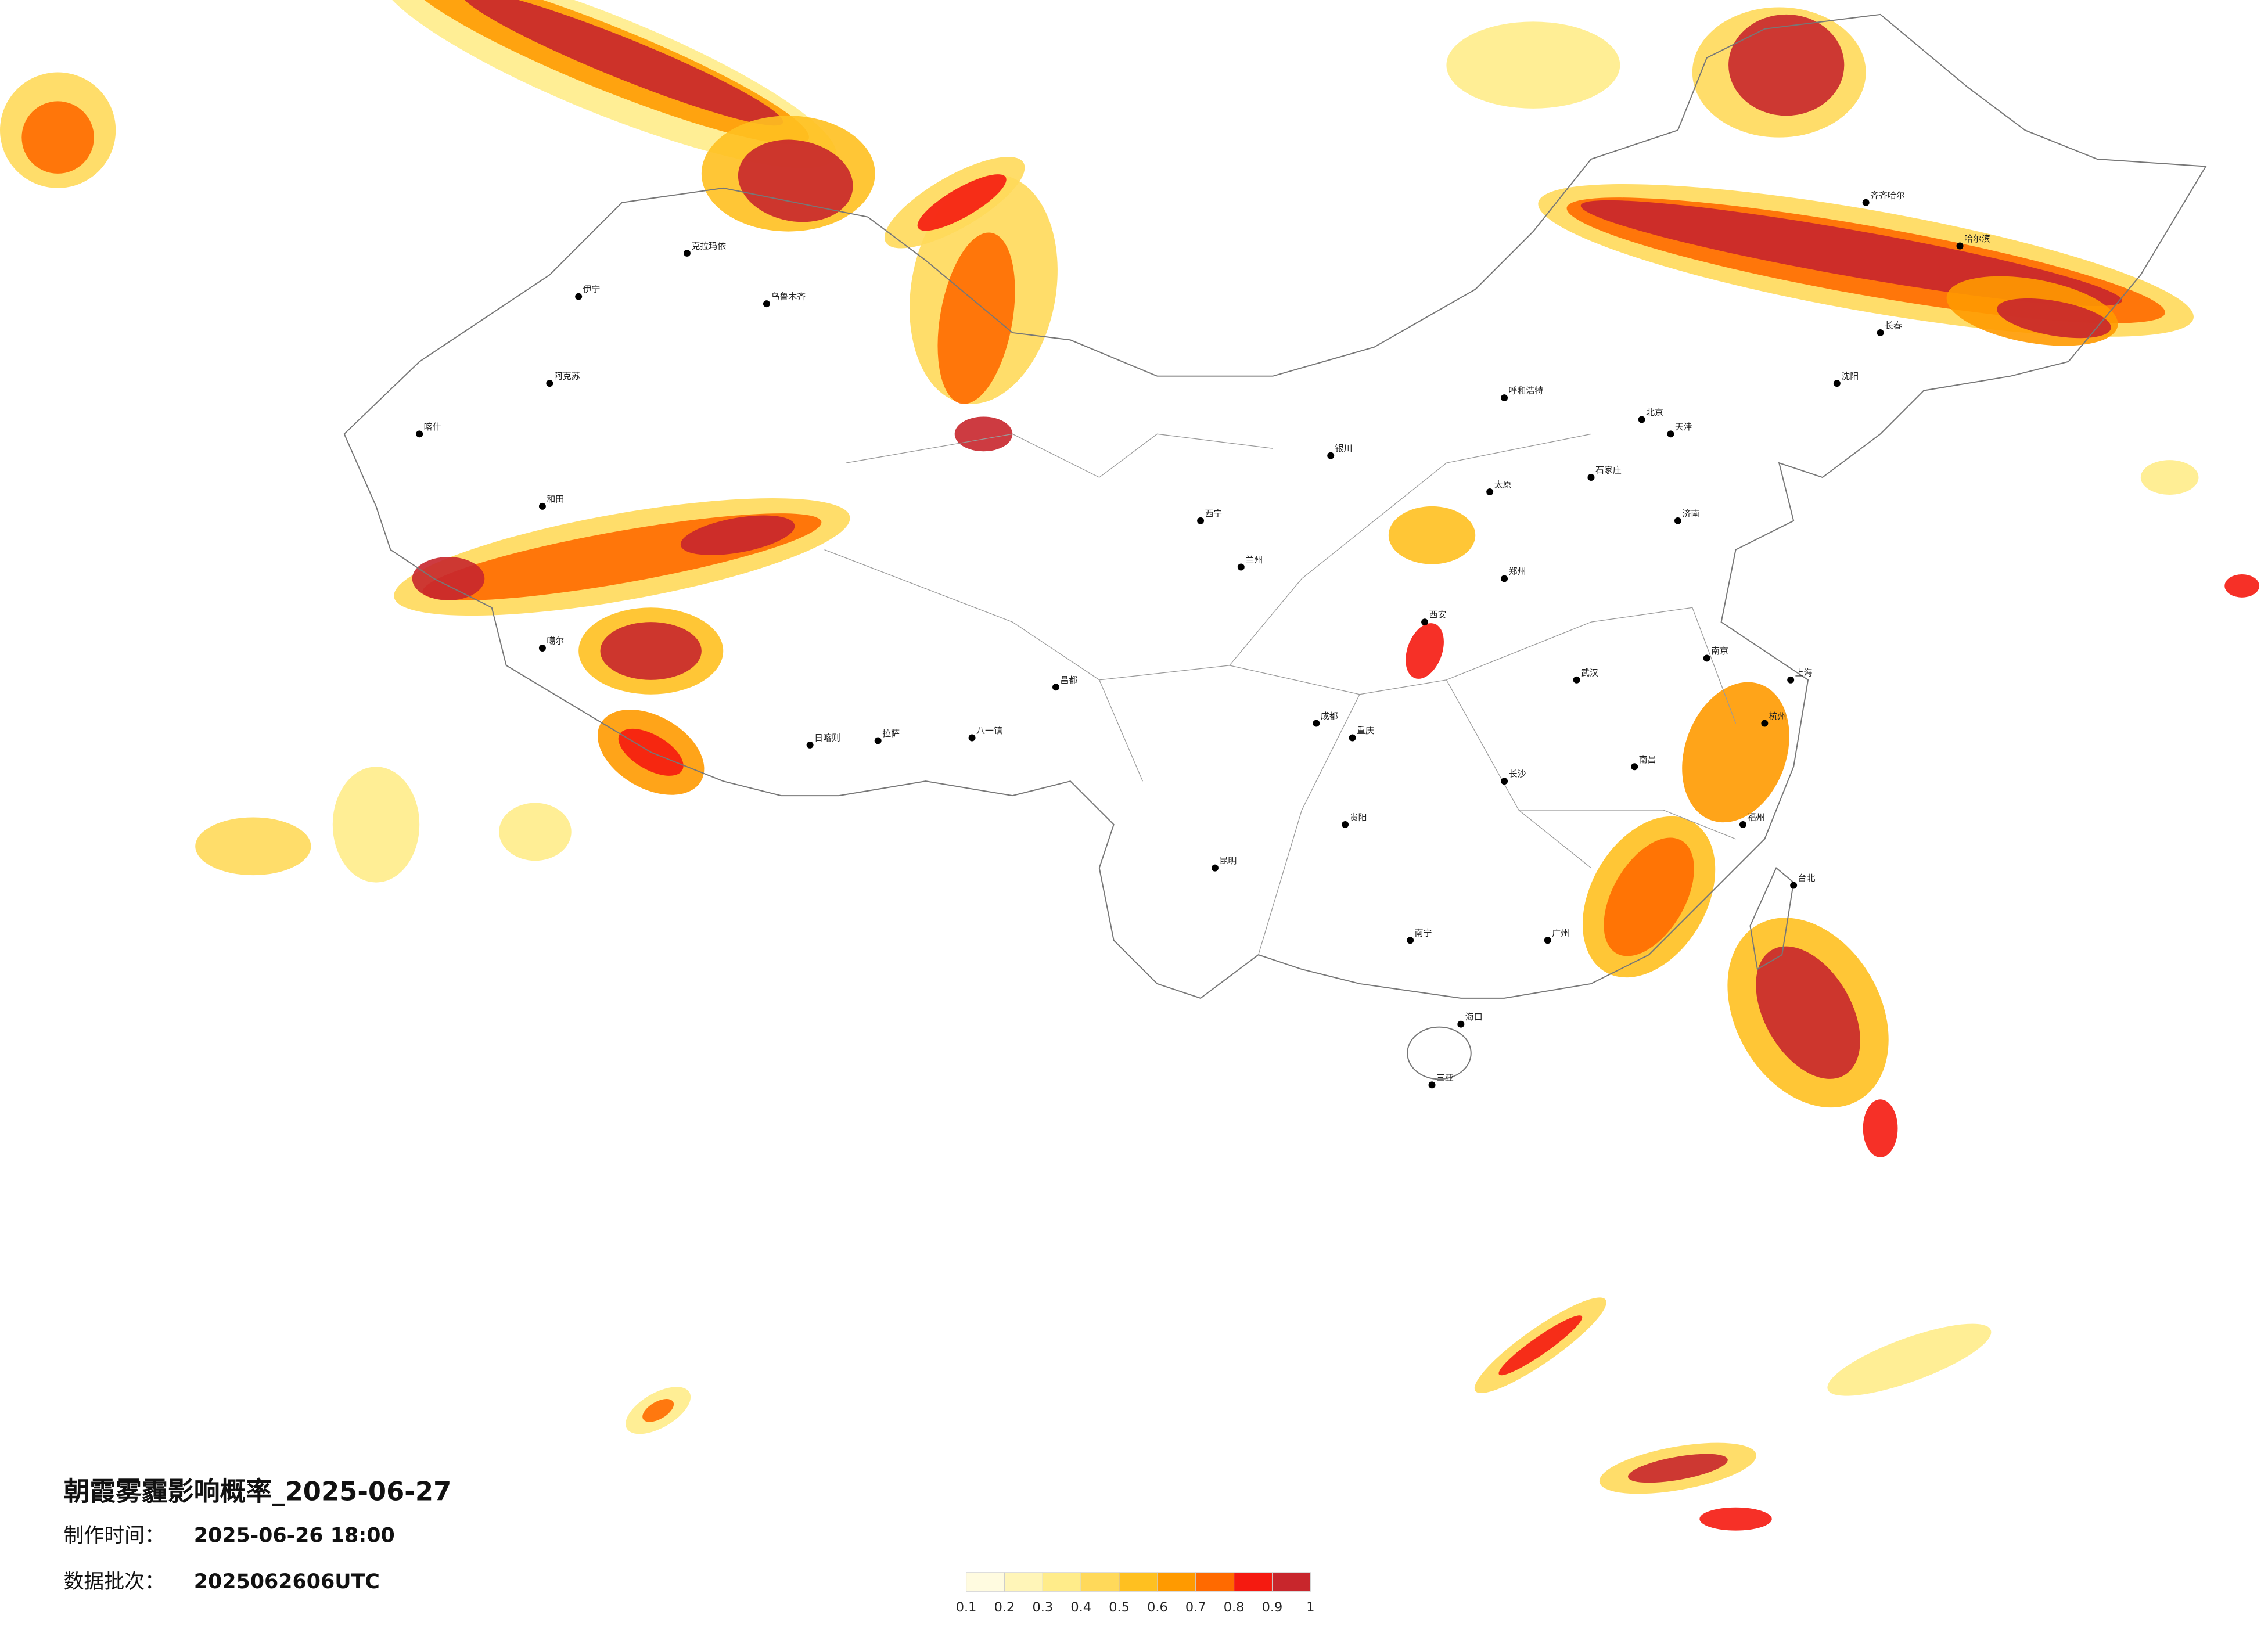  What do you see at coordinates (1589, 672) in the screenshot?
I see `city-label: 武汉` at bounding box center [1589, 672].